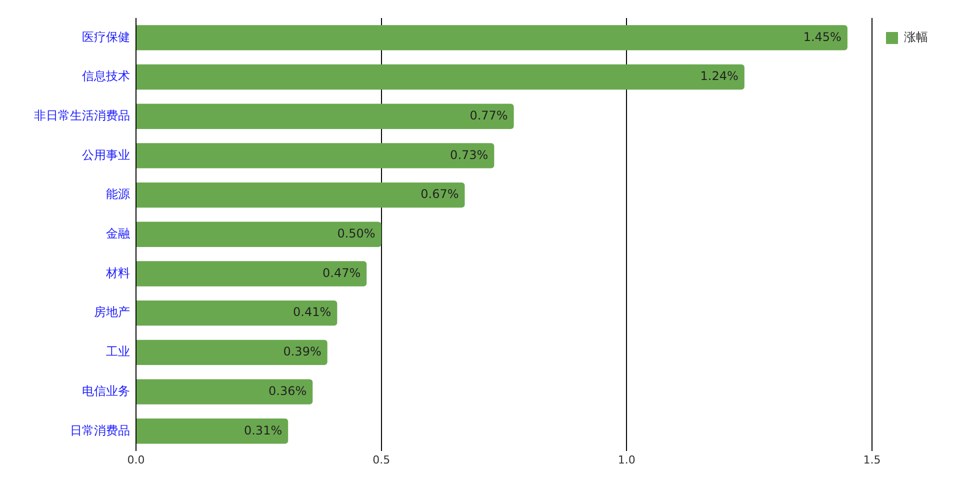 The width and height of the screenshot is (958, 490). I want to click on y-tick-label: 材料, so click(117, 273).